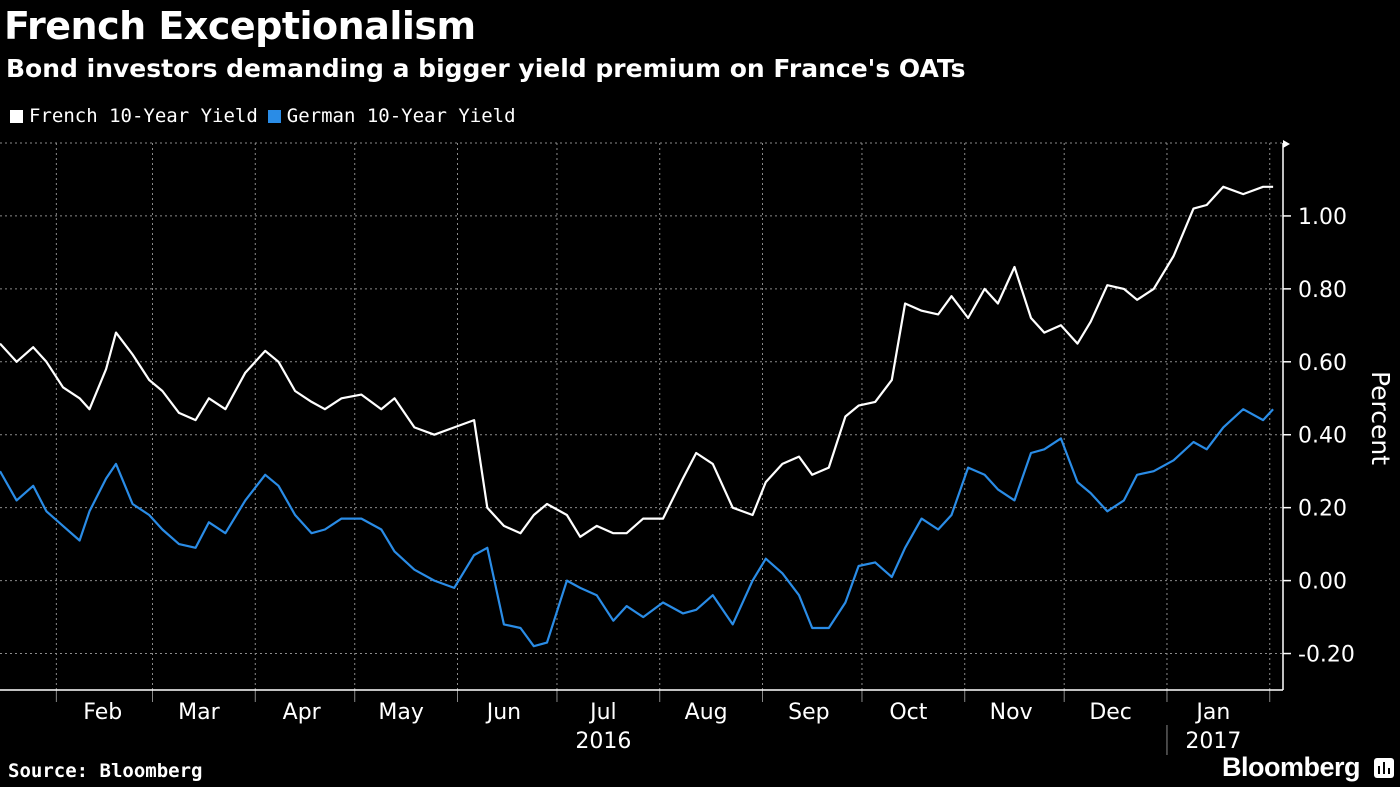 Image resolution: width=1400 pixels, height=787 pixels. I want to click on y-tick-label: 1.00, so click(1322, 217).